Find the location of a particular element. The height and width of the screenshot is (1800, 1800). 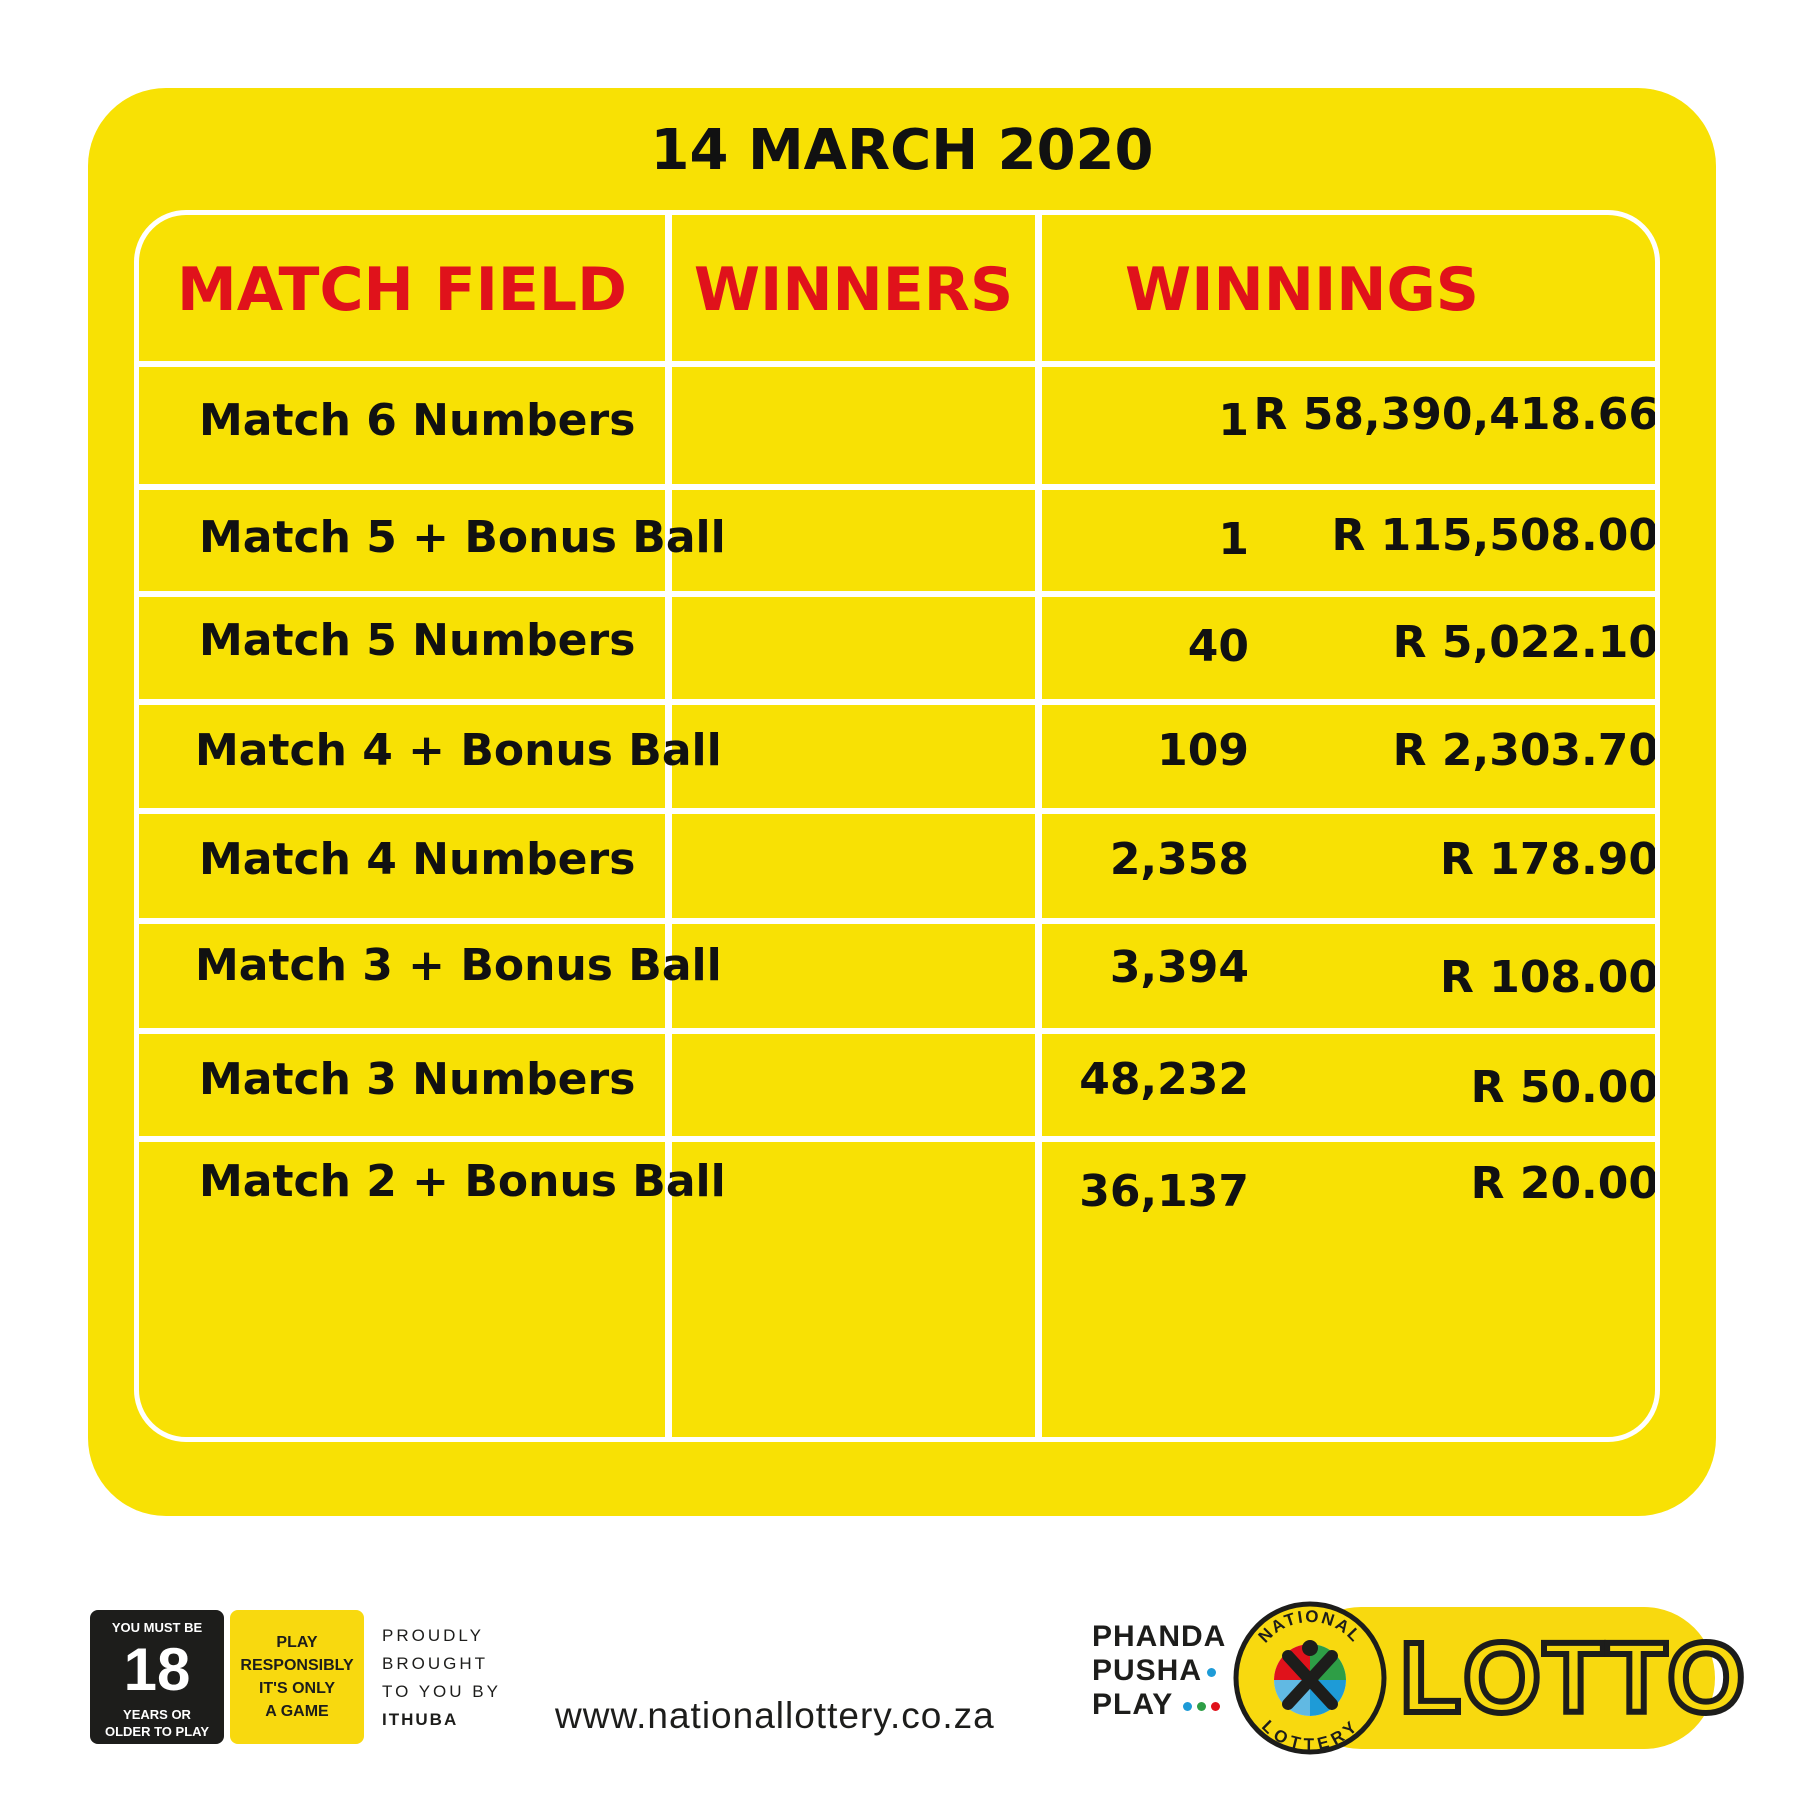

age-badge-bottom-text: YEARS OR OLDER TO PLAY is located at coordinates (157, 1723).